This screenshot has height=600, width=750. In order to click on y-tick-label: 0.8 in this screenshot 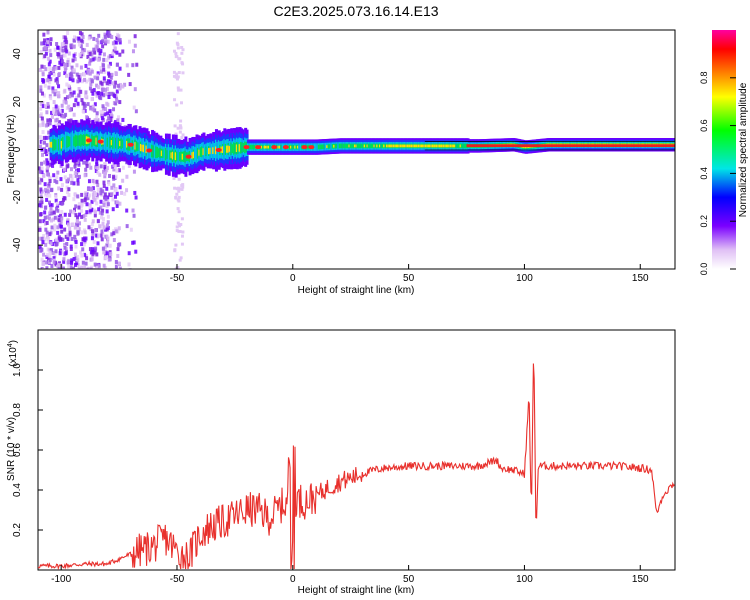, I will do `click(17, 410)`.